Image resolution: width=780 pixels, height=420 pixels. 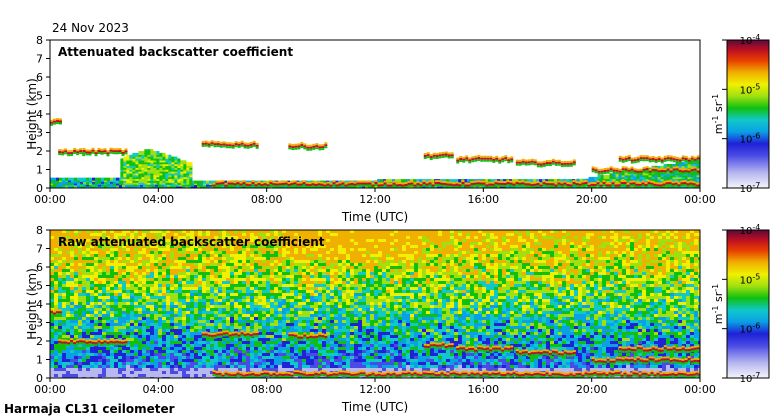 What do you see at coordinates (374, 407) in the screenshot?
I see `panel2-xlabel: Time (UTC)` at bounding box center [374, 407].